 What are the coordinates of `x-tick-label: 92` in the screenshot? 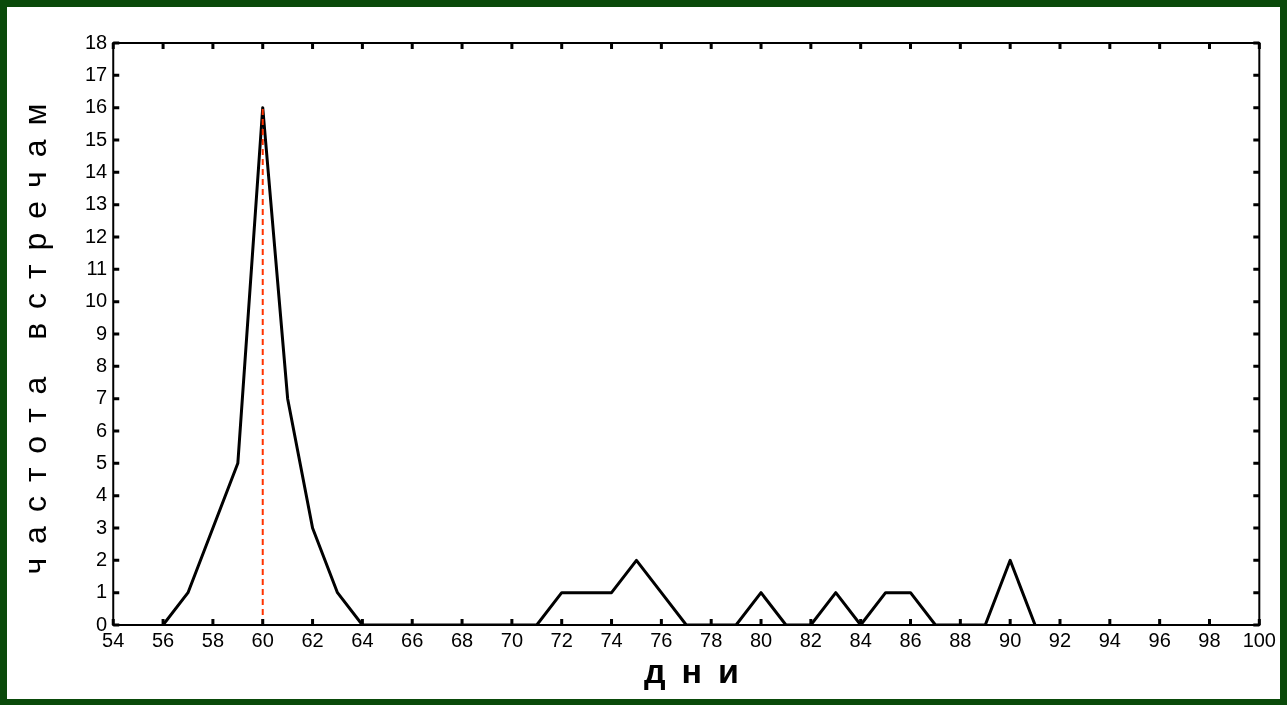 It's located at (1060, 639).